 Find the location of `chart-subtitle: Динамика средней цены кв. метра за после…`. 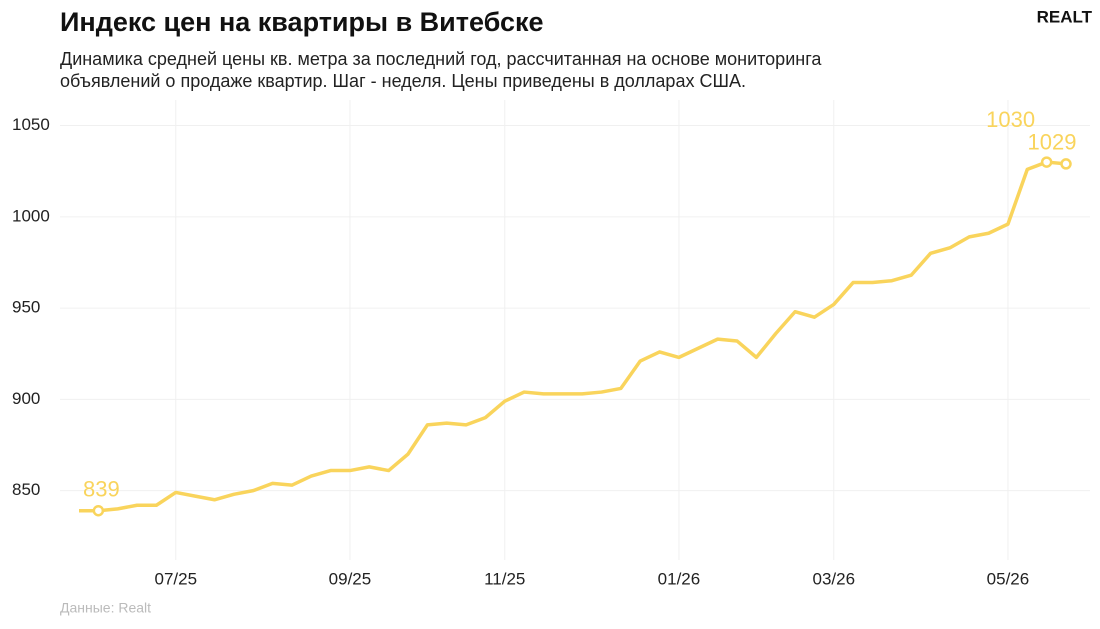

chart-subtitle: Динамика средней цены кв. метра за после… is located at coordinates (441, 59).